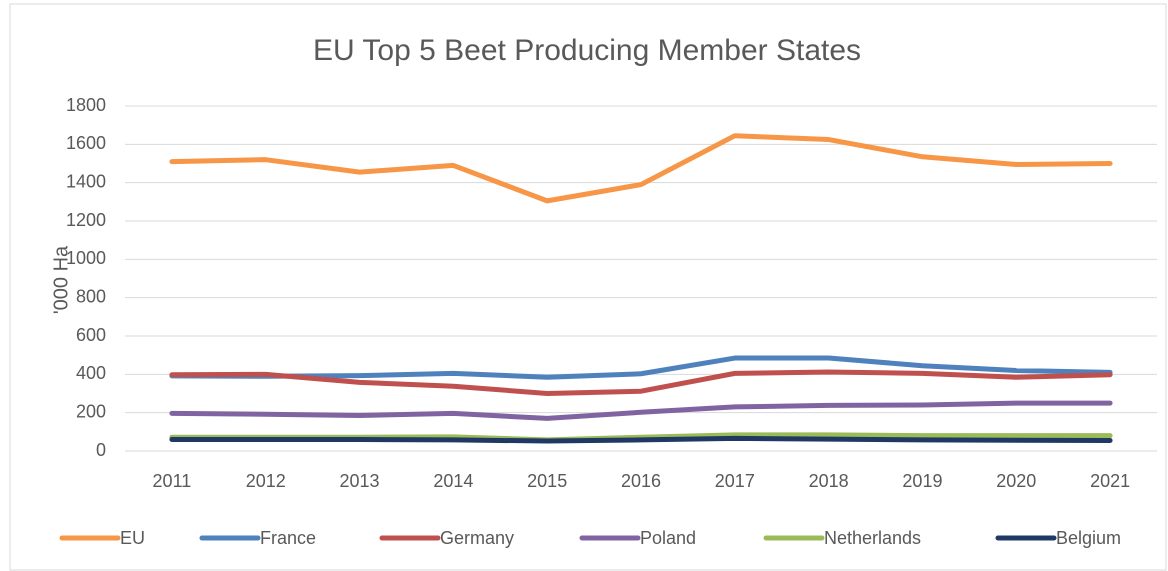 This screenshot has height=571, width=1168. I want to click on y-tick-label: 600, so click(91, 335).